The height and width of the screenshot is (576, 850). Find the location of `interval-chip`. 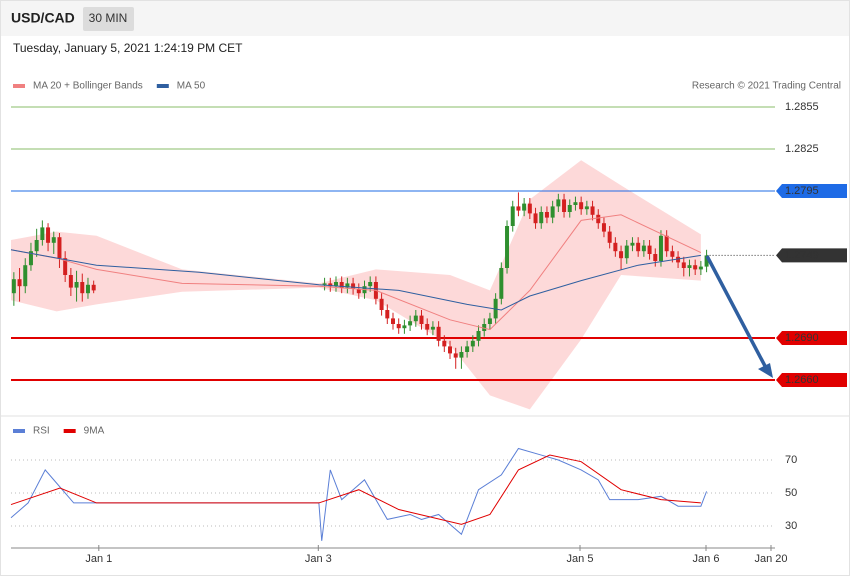

interval-chip is located at coordinates (108, 19).